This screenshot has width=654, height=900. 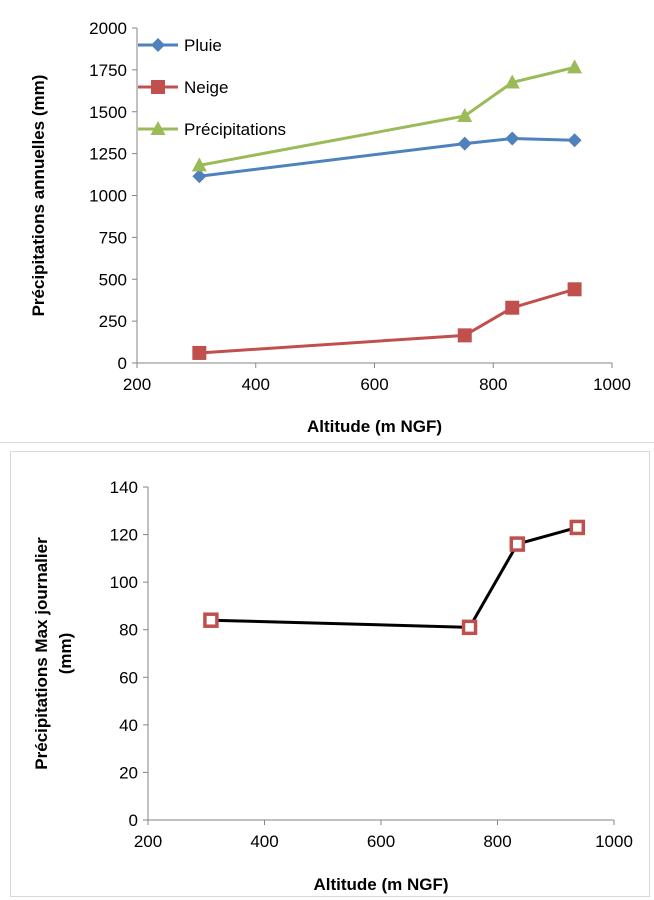 What do you see at coordinates (38, 196) in the screenshot?
I see `y-axis-title: Précipitations annuelles (mm)` at bounding box center [38, 196].